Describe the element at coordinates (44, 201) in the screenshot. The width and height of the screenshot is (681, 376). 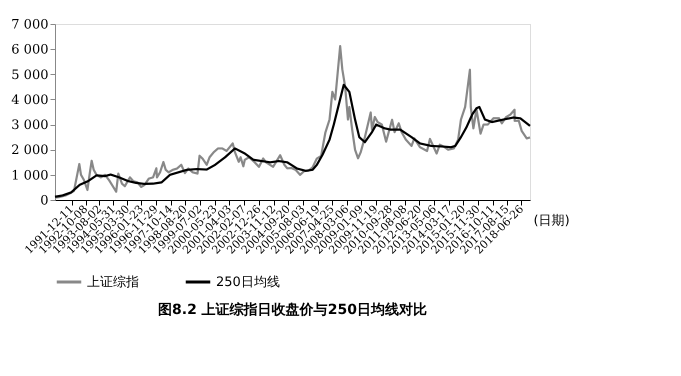
I see `y-tick-label: 0` at that location.